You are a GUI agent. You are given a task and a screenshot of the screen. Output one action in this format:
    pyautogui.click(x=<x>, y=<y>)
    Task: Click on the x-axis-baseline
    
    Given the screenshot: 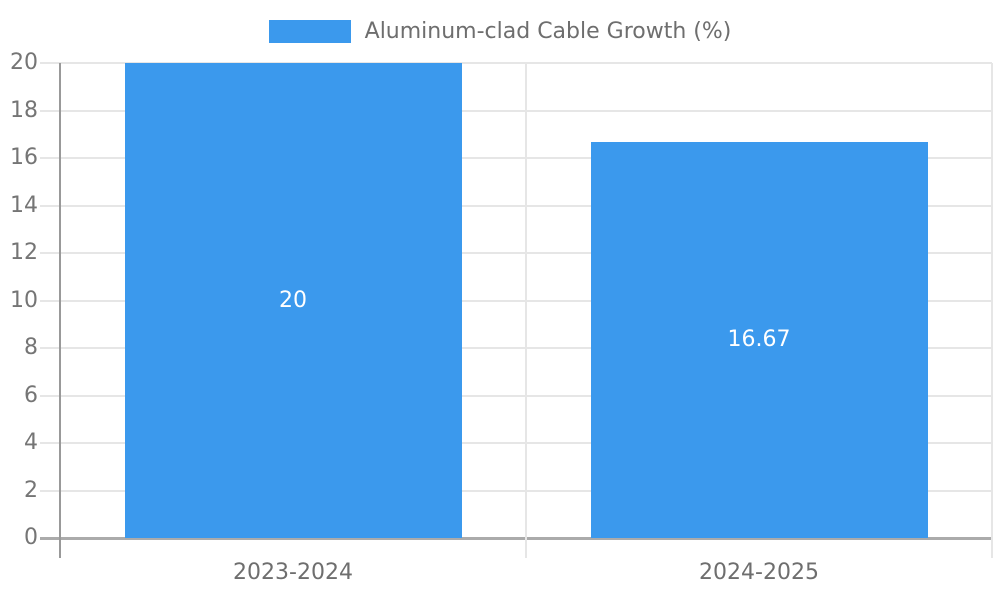 What is the action you would take?
    pyautogui.click(x=516, y=538)
    